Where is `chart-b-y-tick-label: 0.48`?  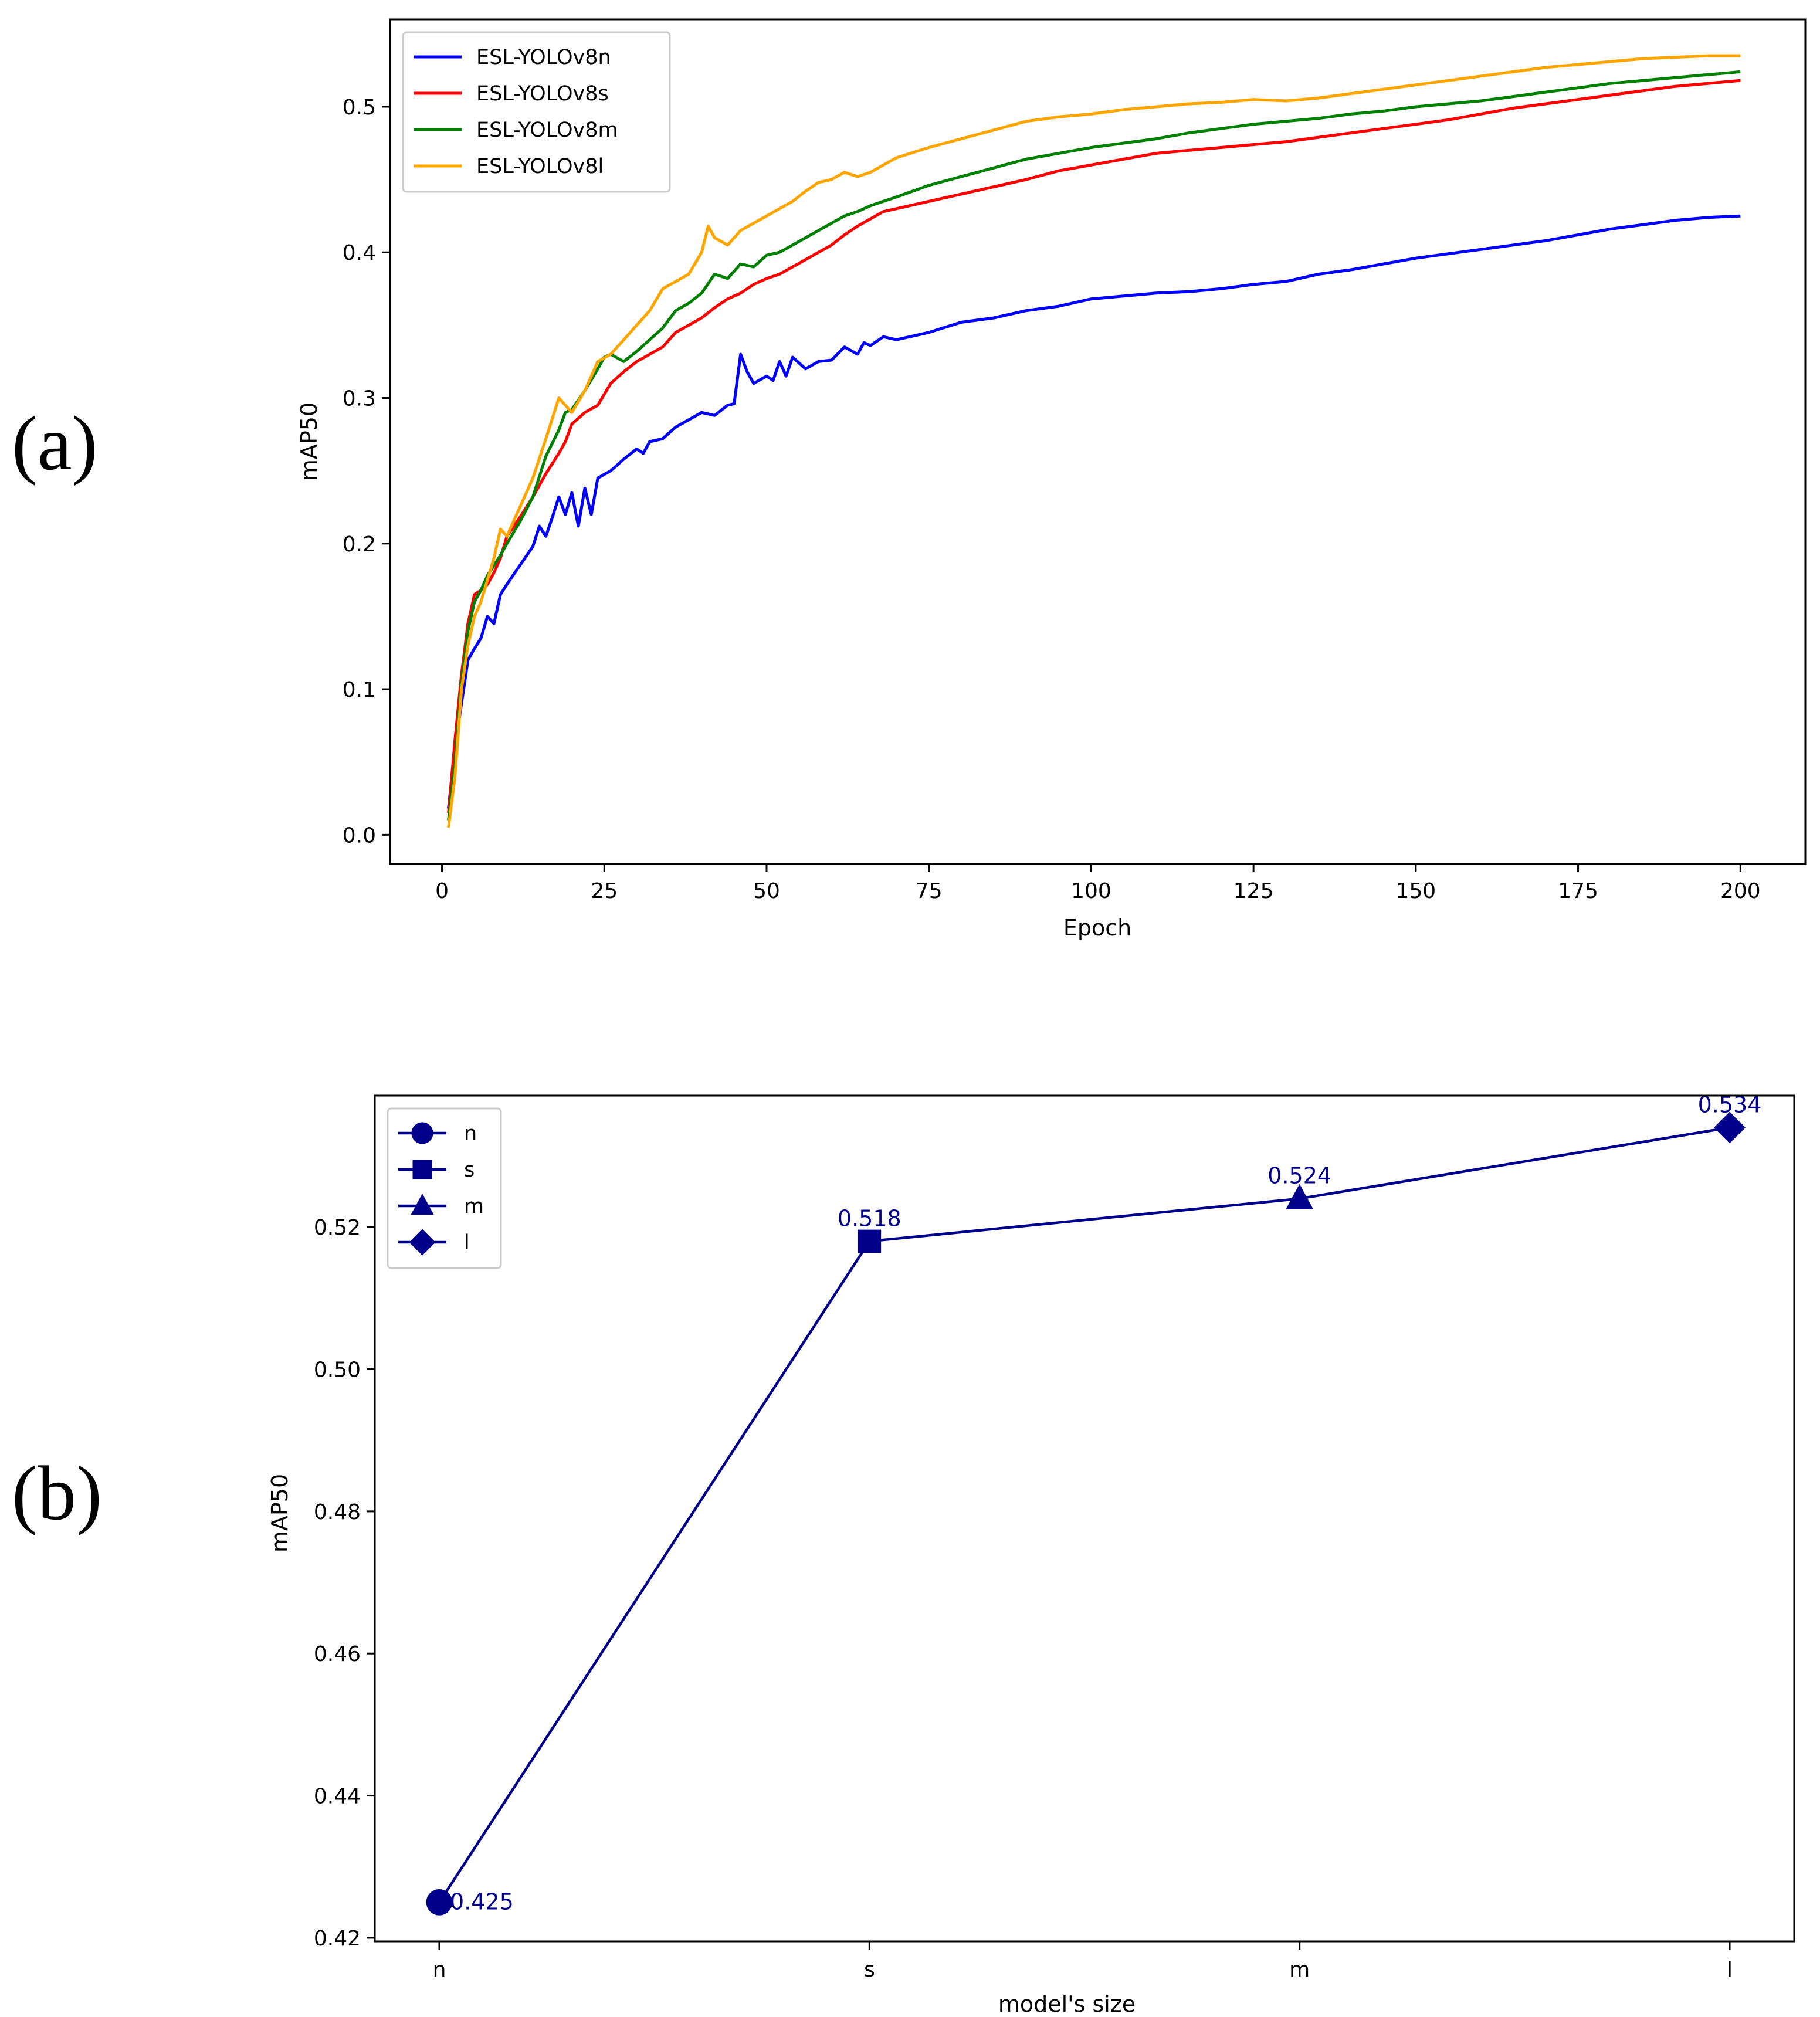
chart-b-y-tick-label: 0.48 is located at coordinates (337, 1512).